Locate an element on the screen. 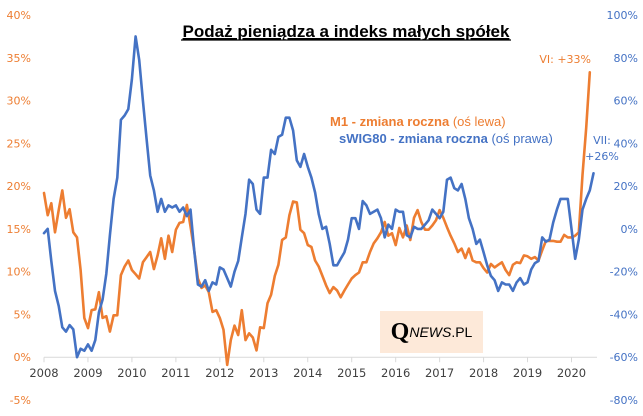 The width and height of the screenshot is (643, 416). legend-swig80: sWIG80 - zmiana roczna (oś prawa) is located at coordinates (446, 138).